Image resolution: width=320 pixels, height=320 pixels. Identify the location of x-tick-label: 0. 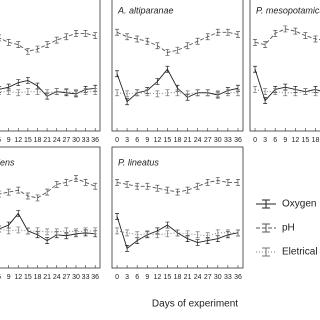
(255, 140).